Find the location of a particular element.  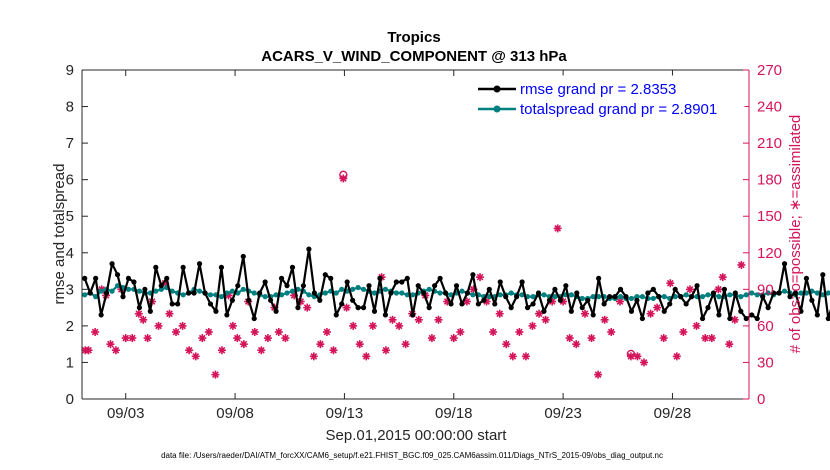

x-tick-label: 09/08 is located at coordinates (235, 413).